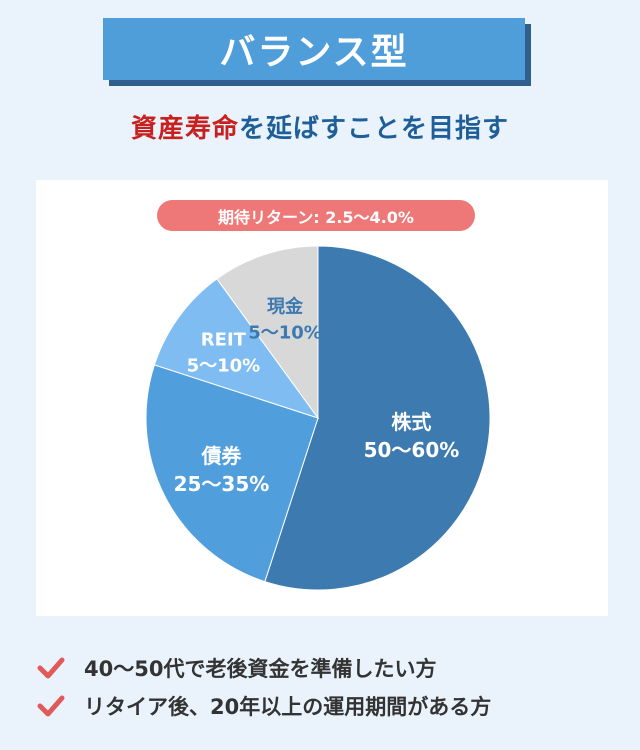  Describe the element at coordinates (411, 422) in the screenshot. I see `slice-name-label: 株式` at that location.